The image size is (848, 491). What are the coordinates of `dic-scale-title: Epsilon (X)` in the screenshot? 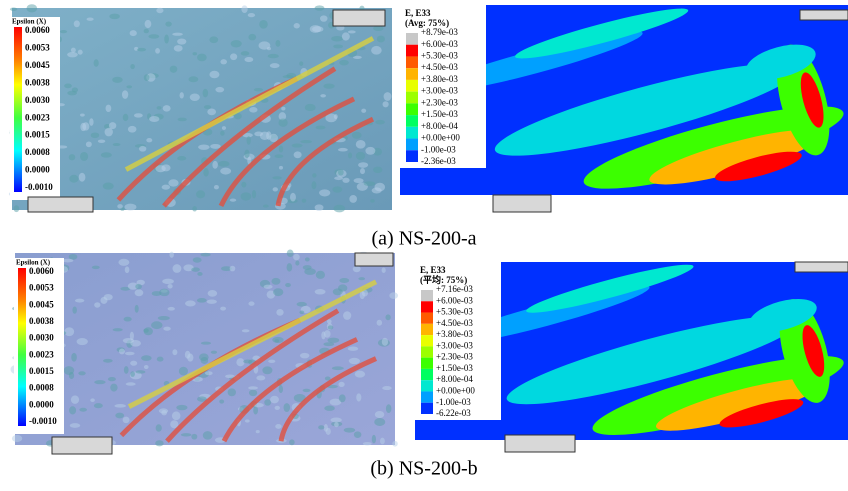 It's located at (33, 263).